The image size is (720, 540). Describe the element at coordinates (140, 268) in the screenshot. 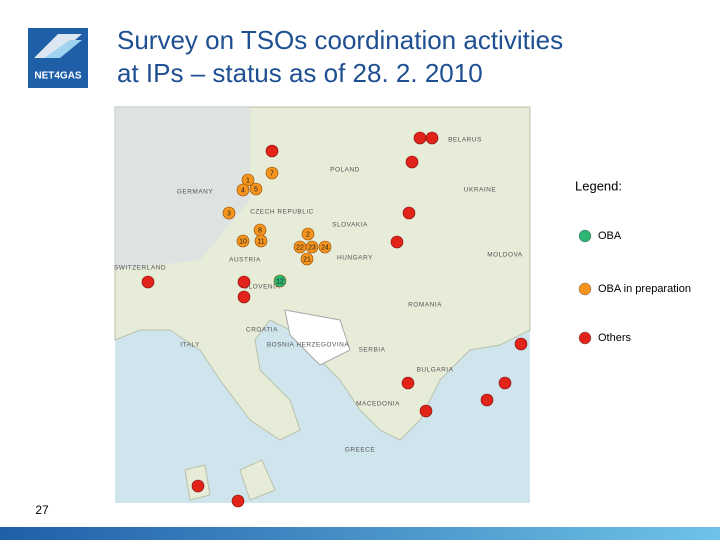

I see `country-label: SWITZERLAND` at that location.